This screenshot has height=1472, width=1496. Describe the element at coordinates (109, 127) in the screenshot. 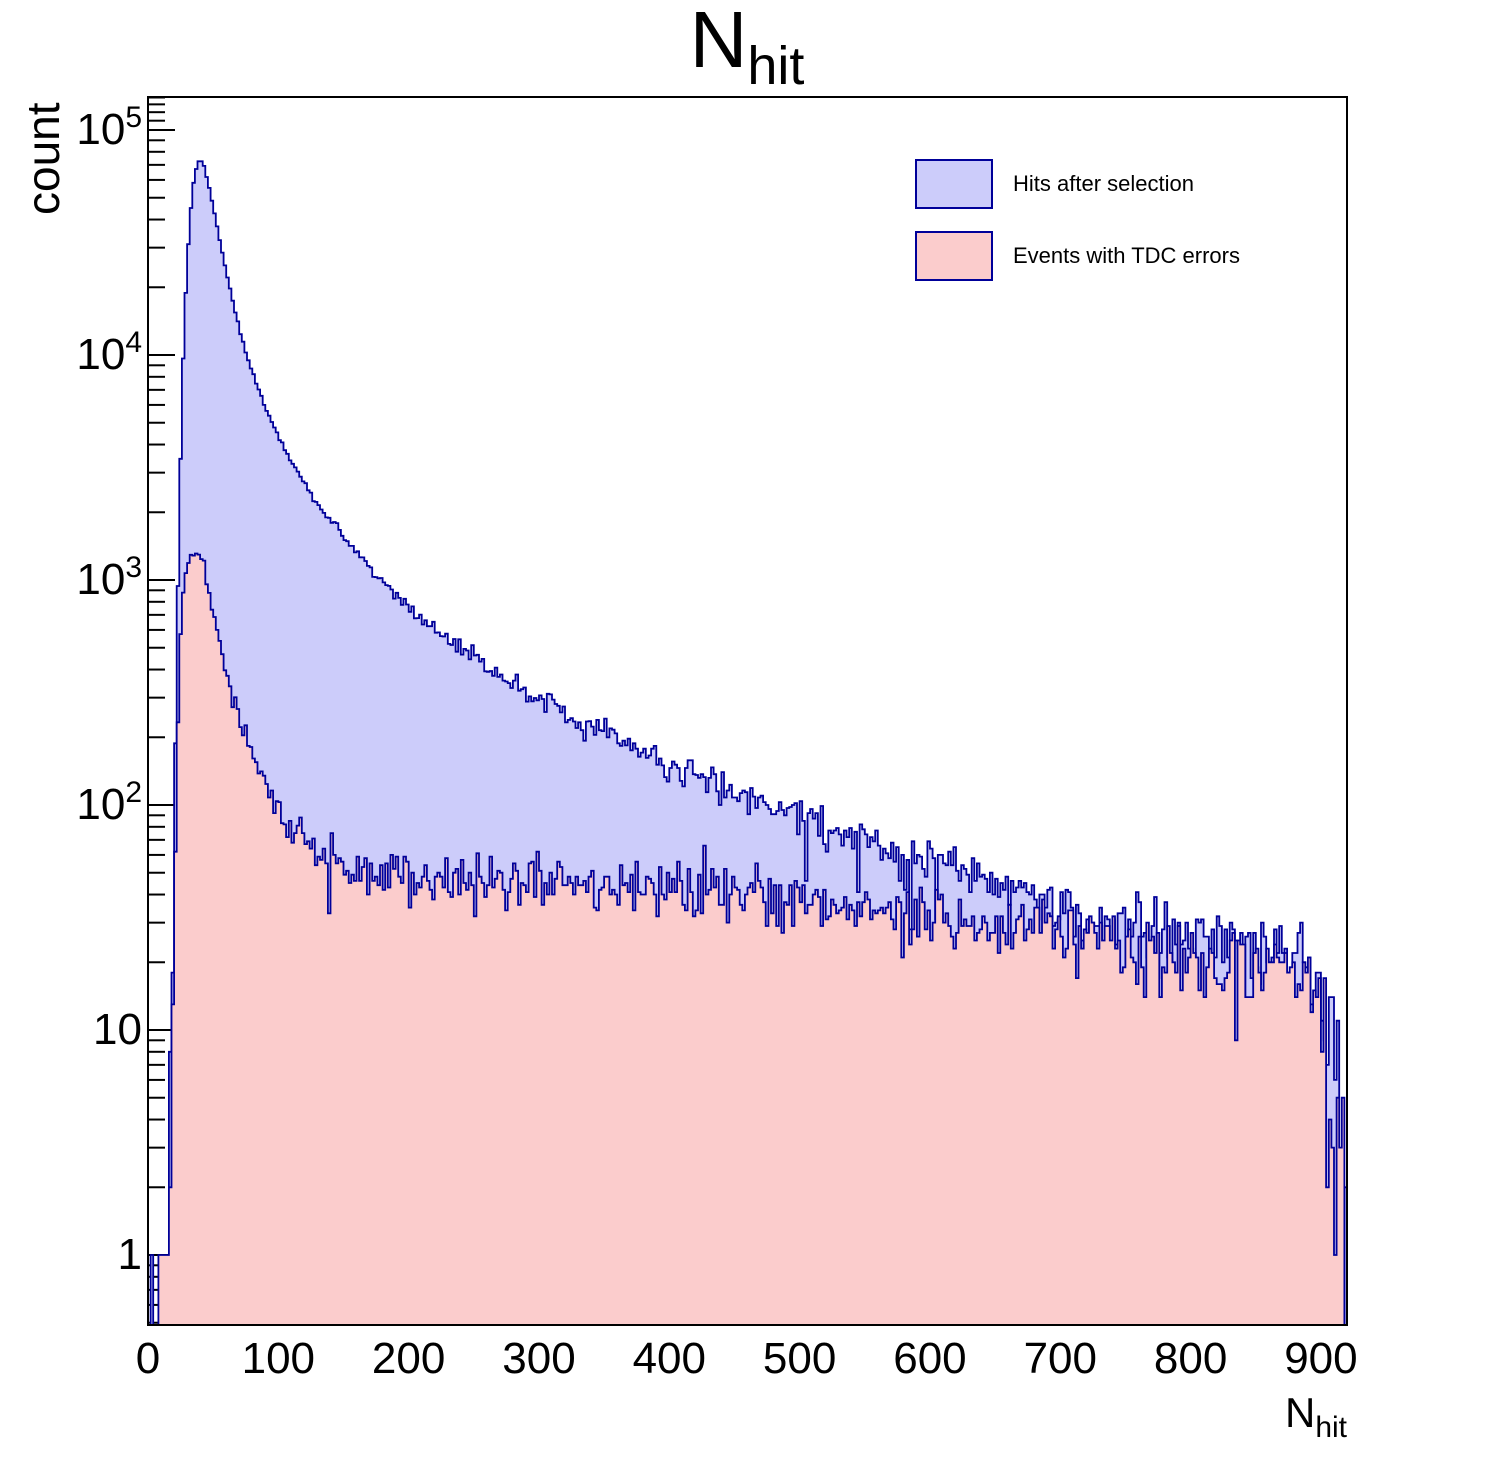

I see `y-tick-label: 10⁵` at that location.